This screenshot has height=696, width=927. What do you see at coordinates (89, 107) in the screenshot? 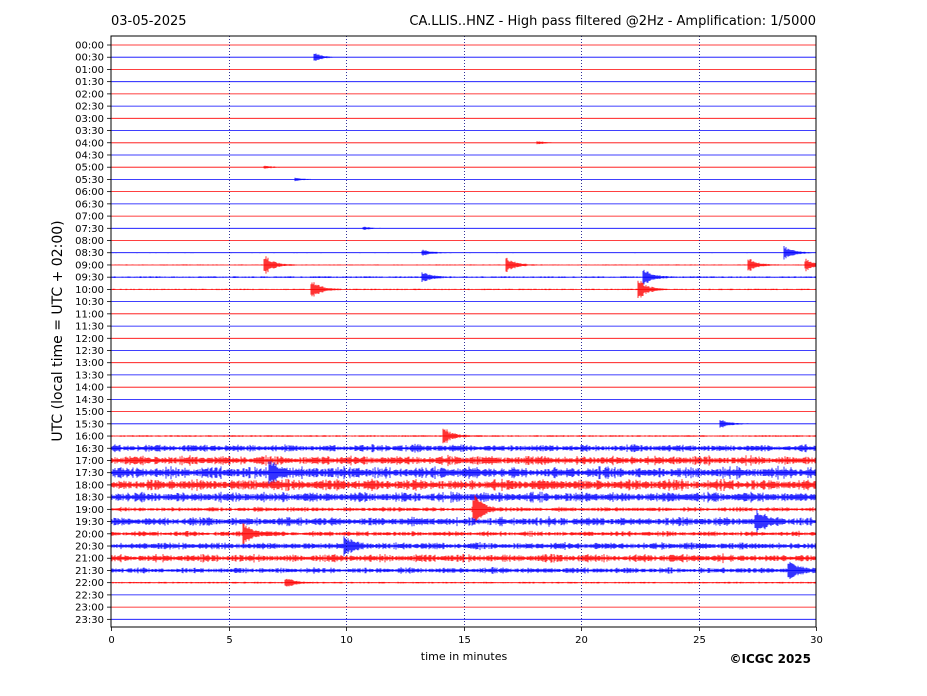
I see `y-tick-label: 02:30` at bounding box center [89, 107].